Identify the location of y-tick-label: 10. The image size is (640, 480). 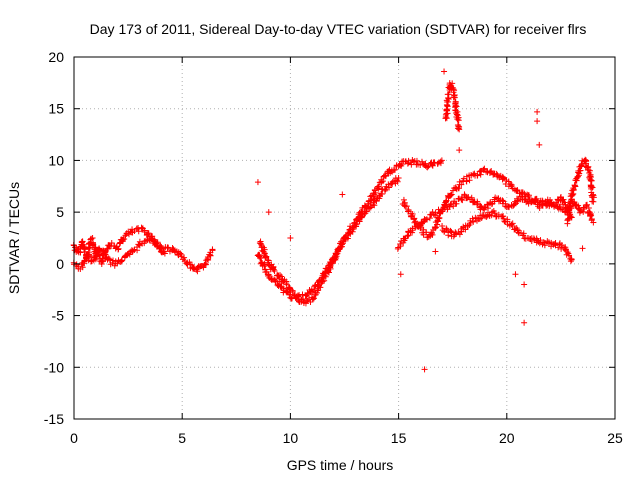
(56, 160).